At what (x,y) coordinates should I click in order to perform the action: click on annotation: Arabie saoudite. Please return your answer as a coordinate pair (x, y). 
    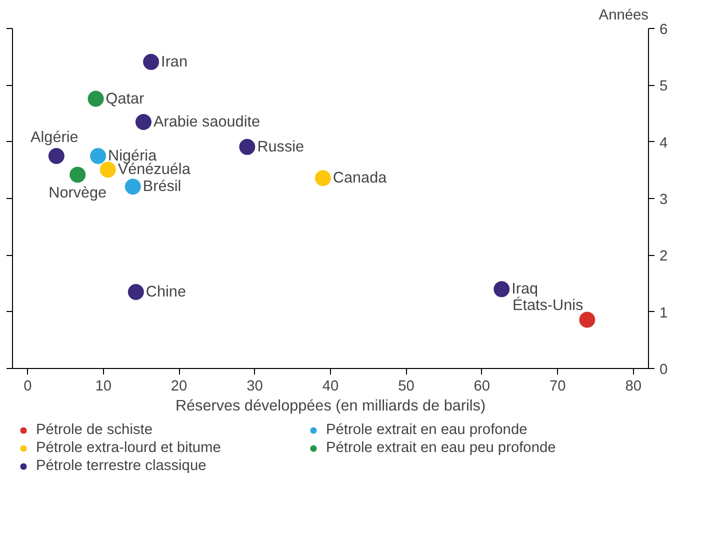
    Looking at the image, I should click on (206, 122).